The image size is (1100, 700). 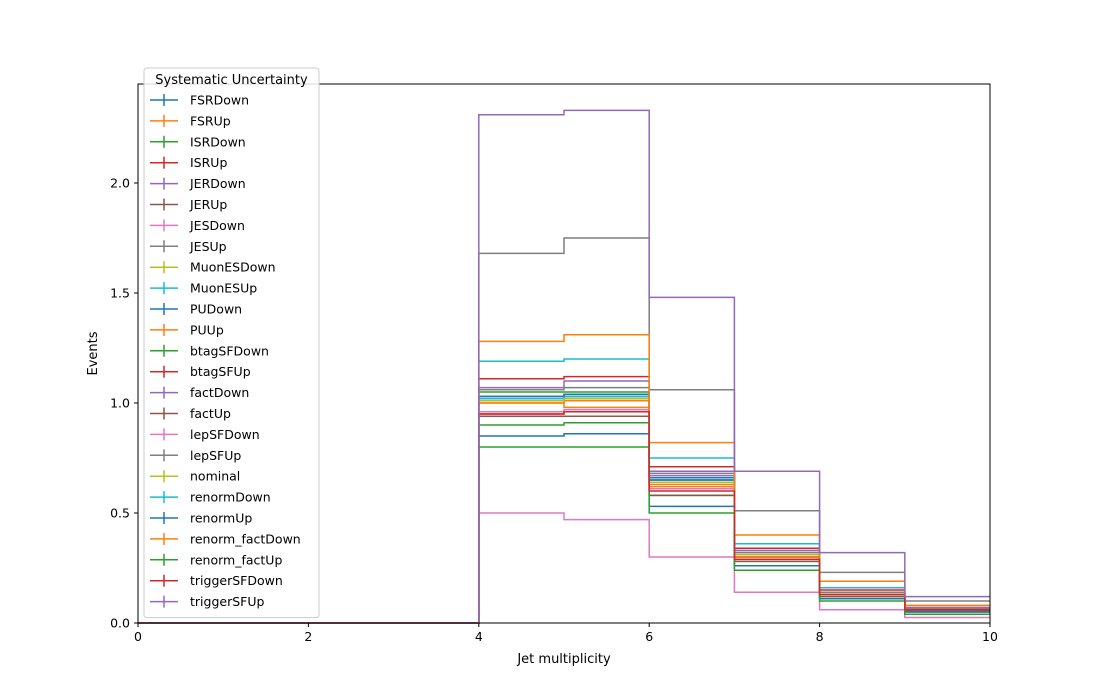 What do you see at coordinates (215, 455) in the screenshot?
I see `legend-label: lepSFUp` at bounding box center [215, 455].